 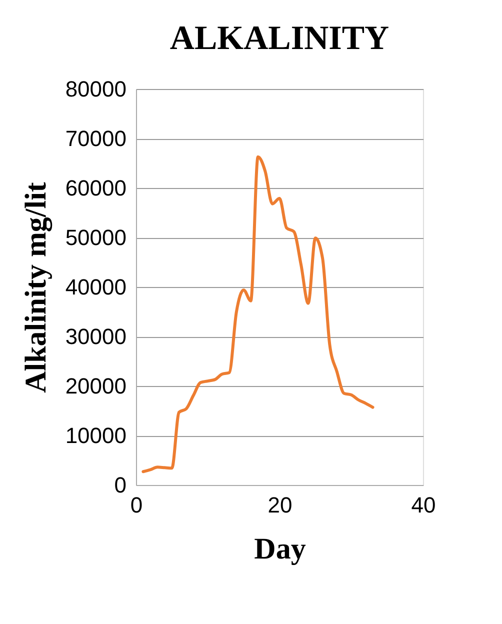 What do you see at coordinates (280, 505) in the screenshot?
I see `x-tick-label: 20` at bounding box center [280, 505].